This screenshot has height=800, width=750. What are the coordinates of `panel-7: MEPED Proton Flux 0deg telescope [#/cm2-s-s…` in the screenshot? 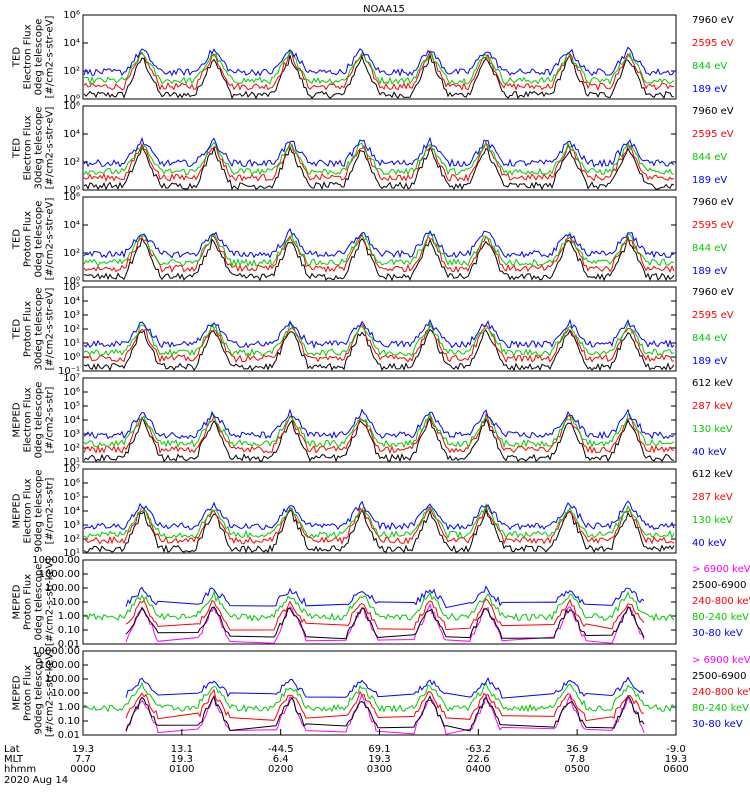 It's located at (381, 602).